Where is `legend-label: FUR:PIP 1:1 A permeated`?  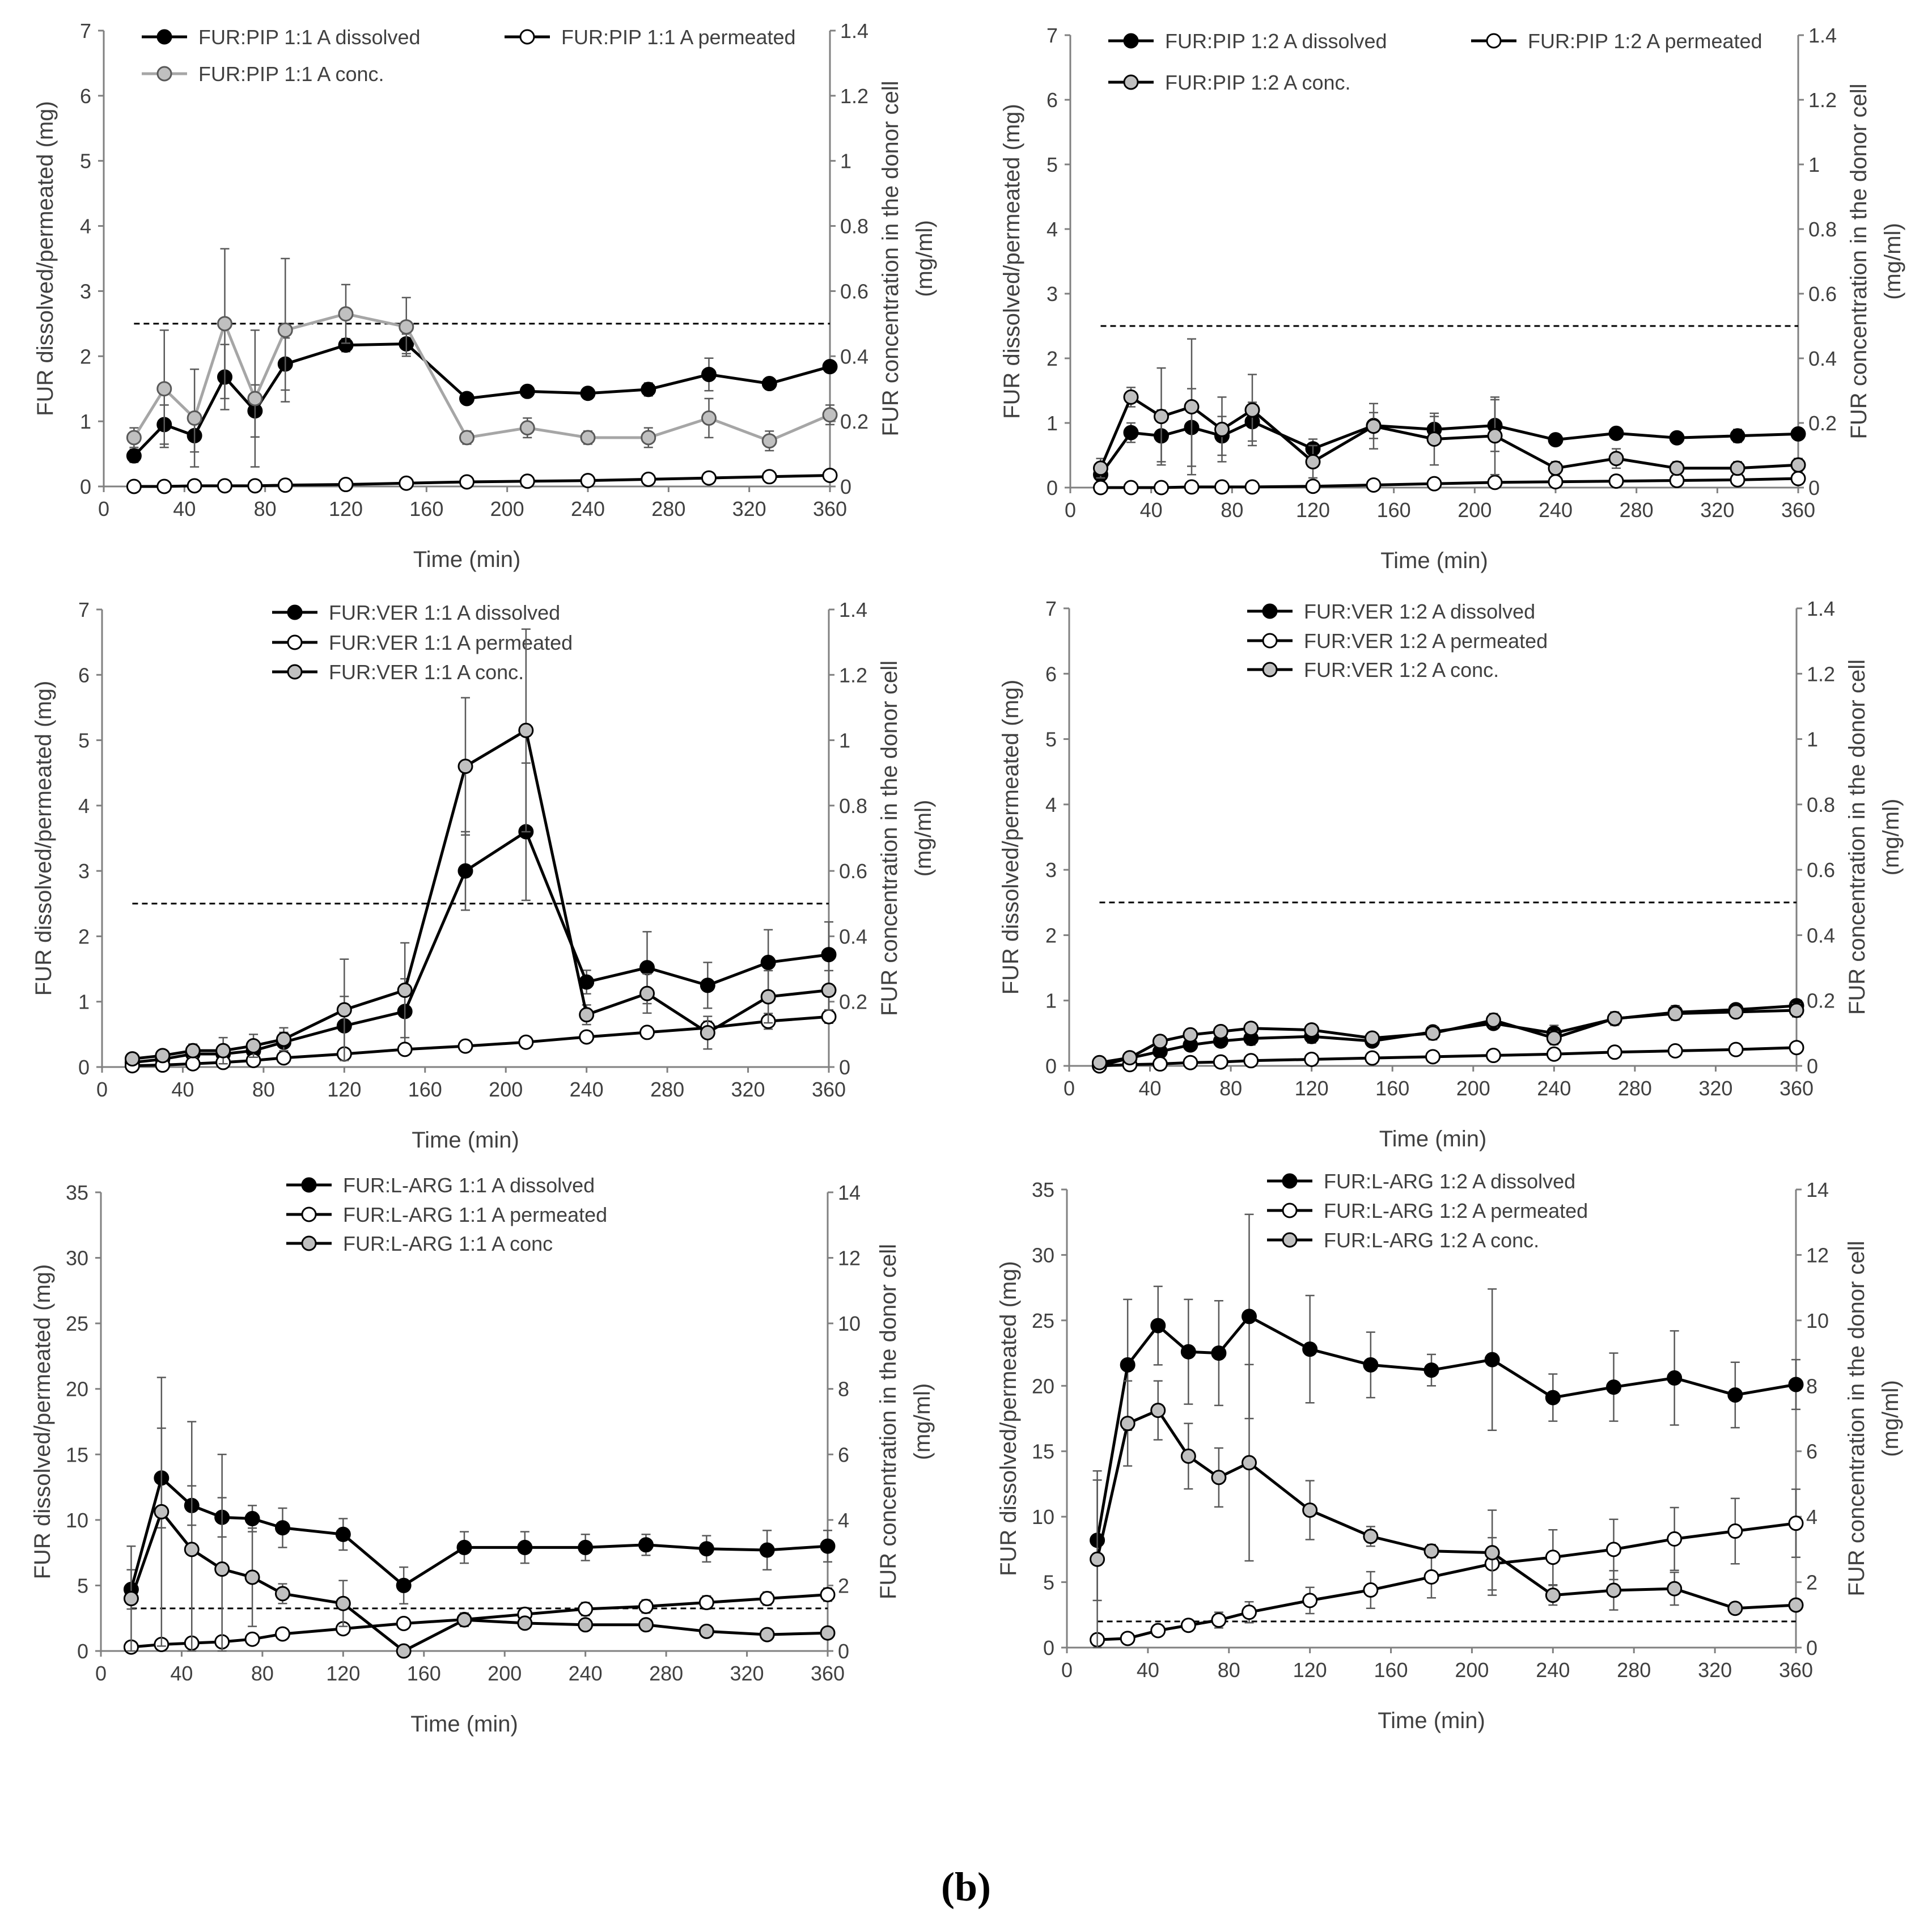
legend-label: FUR:PIP 1:1 A permeated is located at coordinates (678, 37).